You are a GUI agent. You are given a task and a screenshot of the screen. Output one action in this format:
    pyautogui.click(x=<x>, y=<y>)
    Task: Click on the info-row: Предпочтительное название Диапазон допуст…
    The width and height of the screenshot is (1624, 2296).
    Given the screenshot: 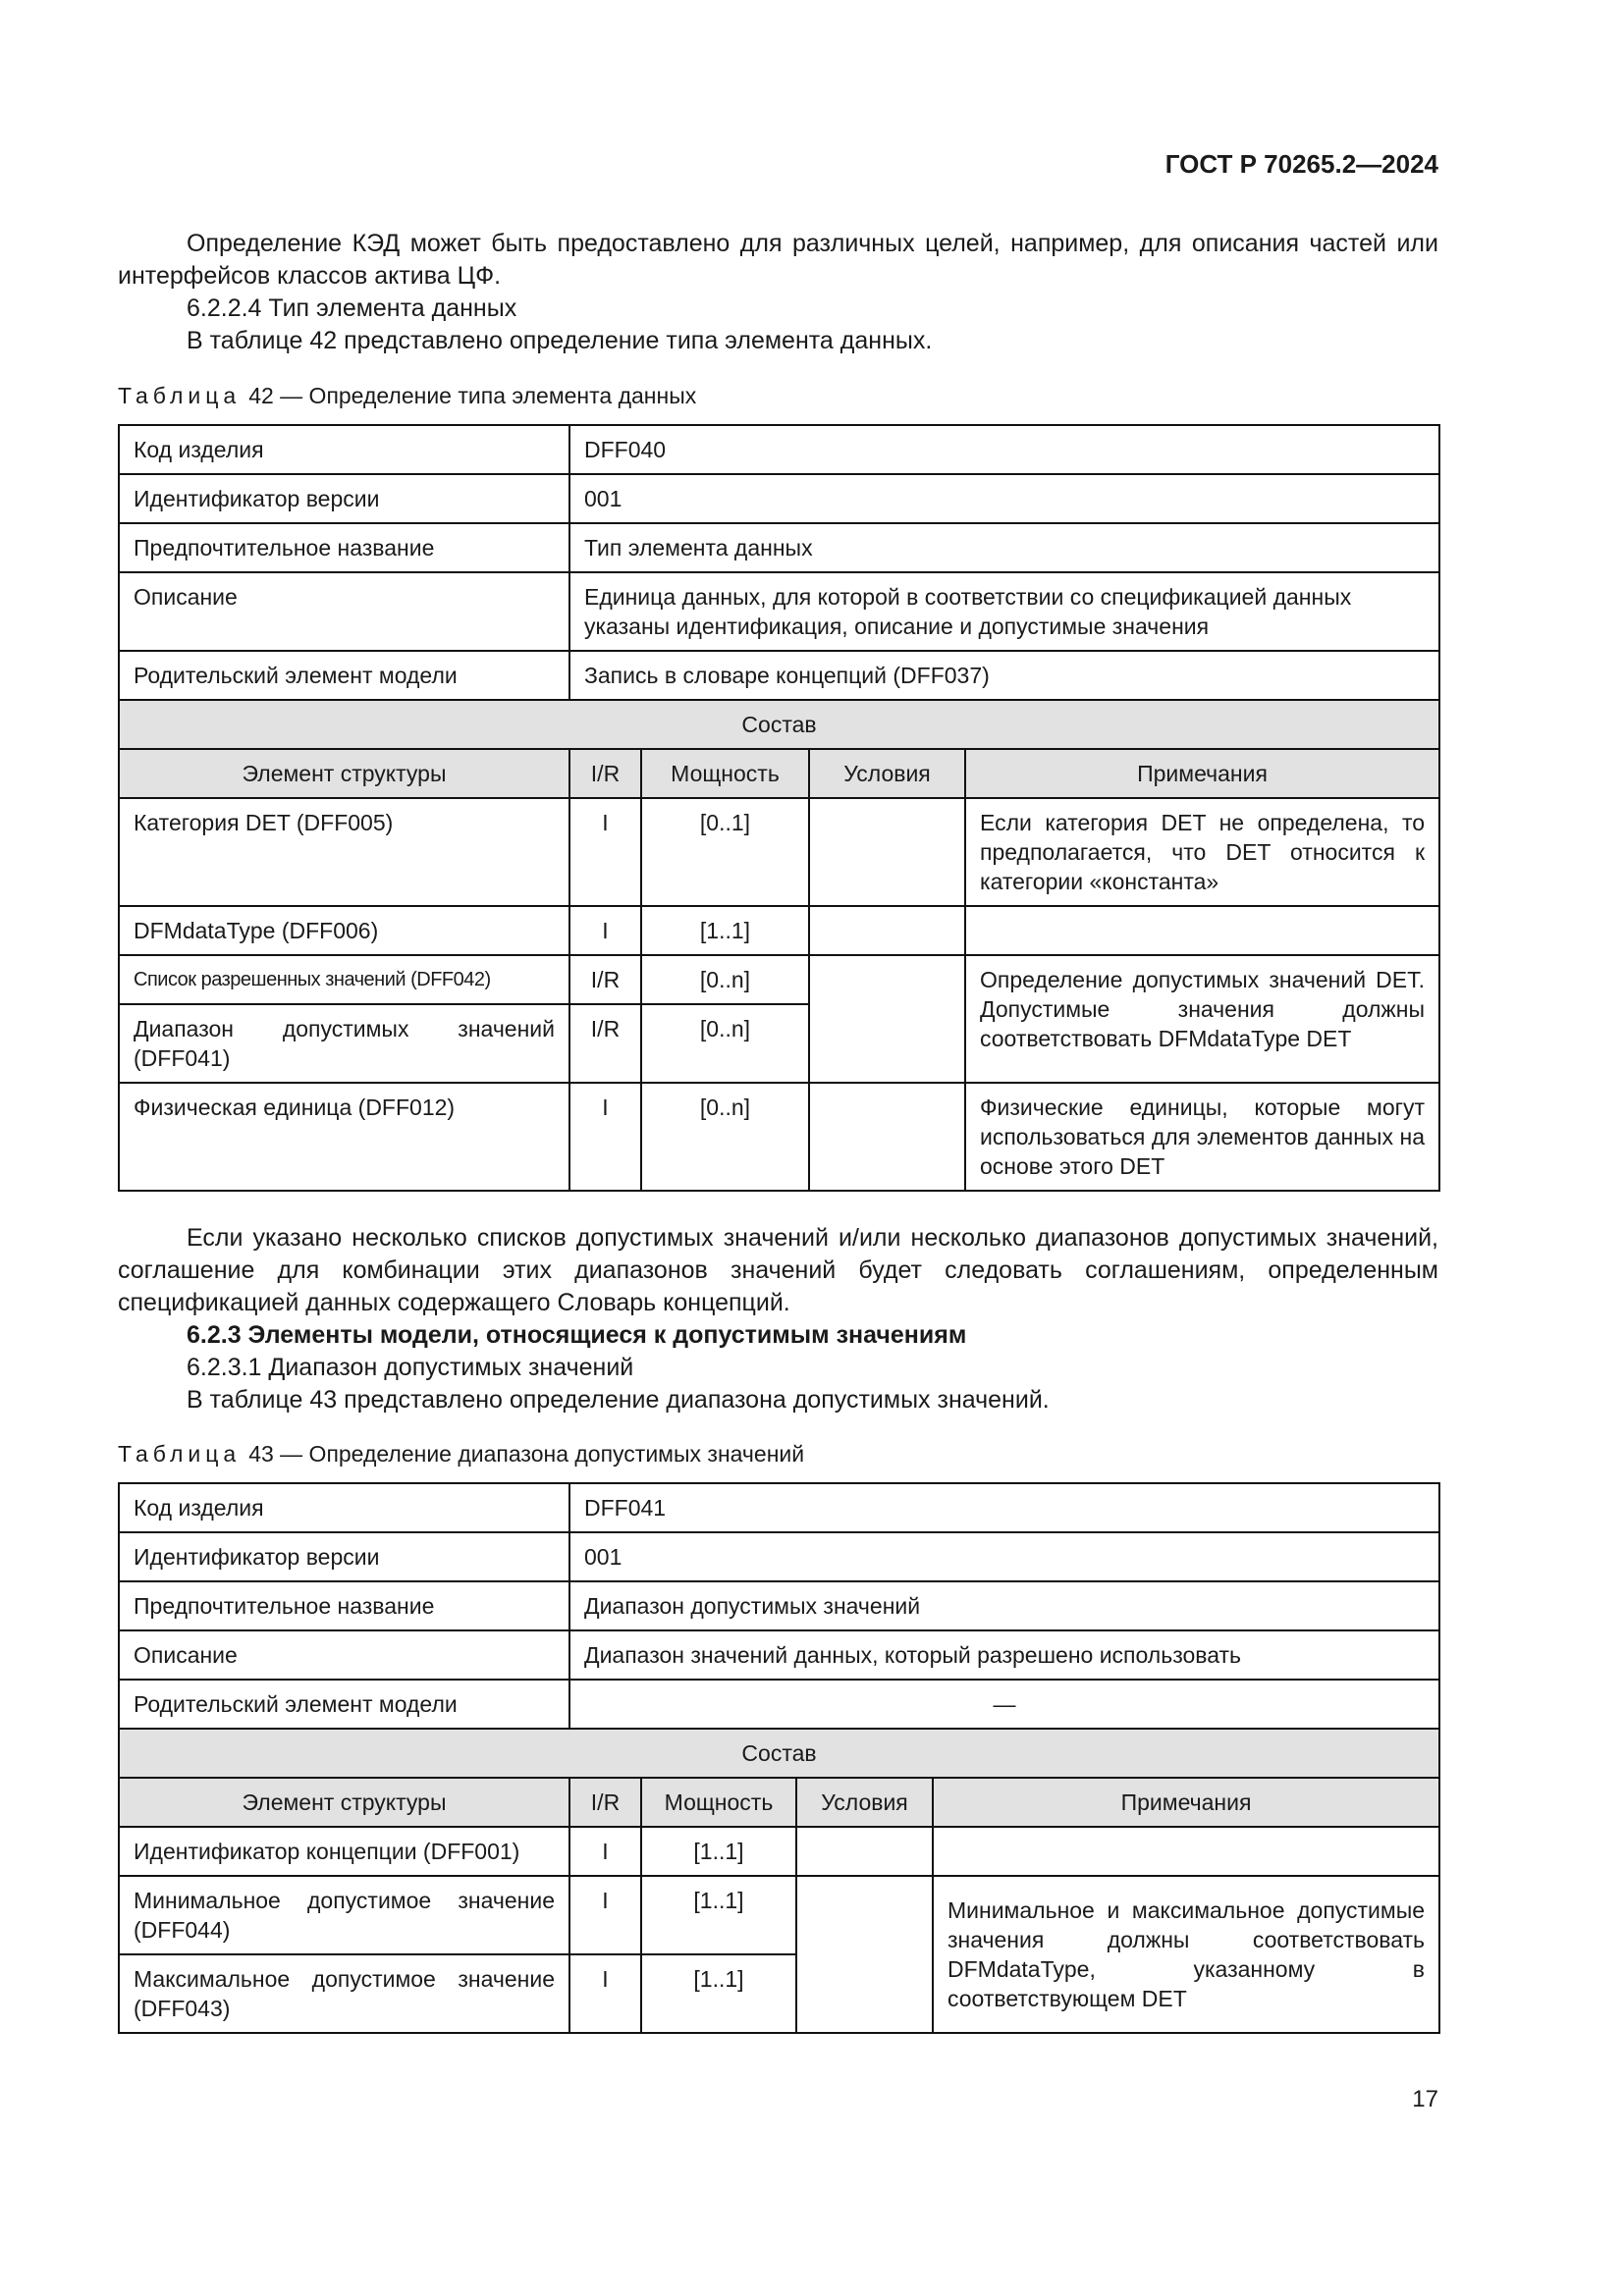 What is the action you would take?
    pyautogui.click(x=779, y=1606)
    